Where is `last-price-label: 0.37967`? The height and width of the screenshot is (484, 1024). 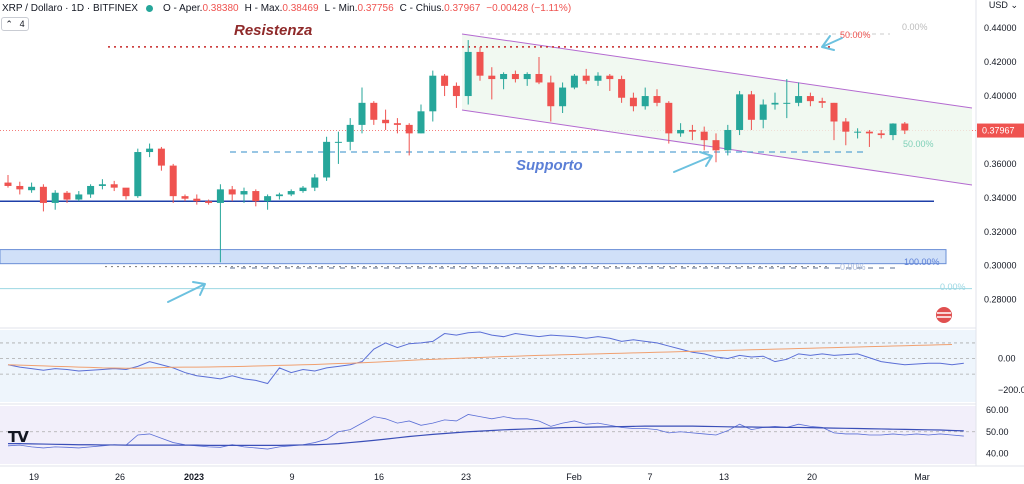 last-price-label: 0.37967 is located at coordinates (998, 131).